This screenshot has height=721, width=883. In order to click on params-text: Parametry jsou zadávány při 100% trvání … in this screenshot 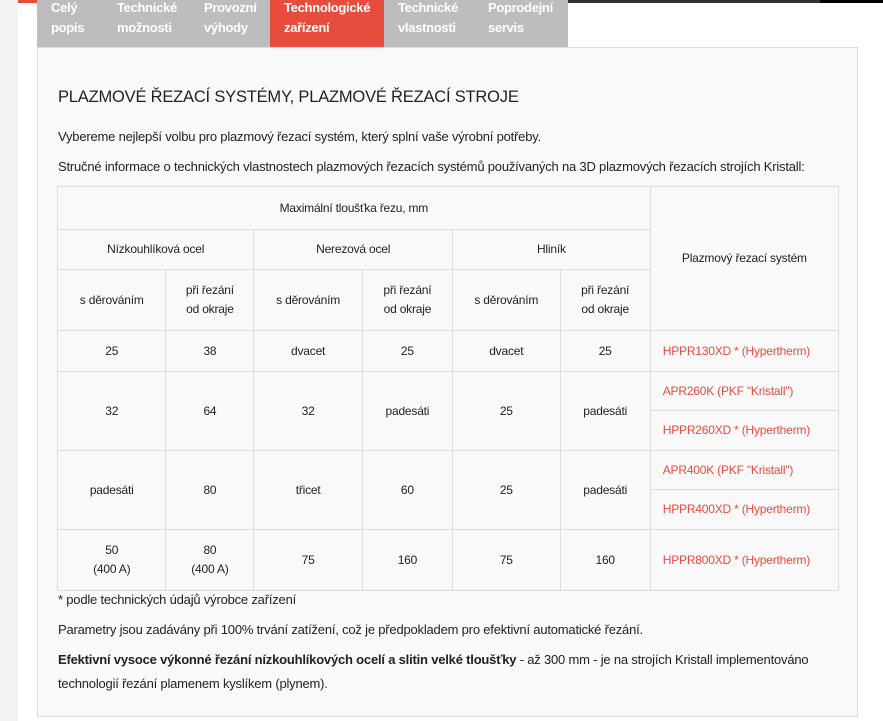, I will do `click(350, 629)`.